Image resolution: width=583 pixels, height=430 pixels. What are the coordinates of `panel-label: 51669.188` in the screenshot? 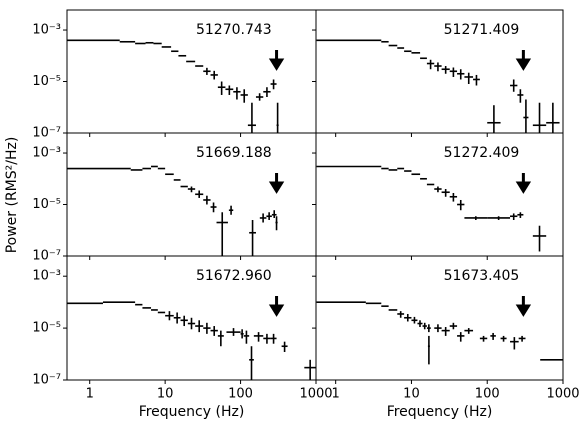 It's located at (234, 153).